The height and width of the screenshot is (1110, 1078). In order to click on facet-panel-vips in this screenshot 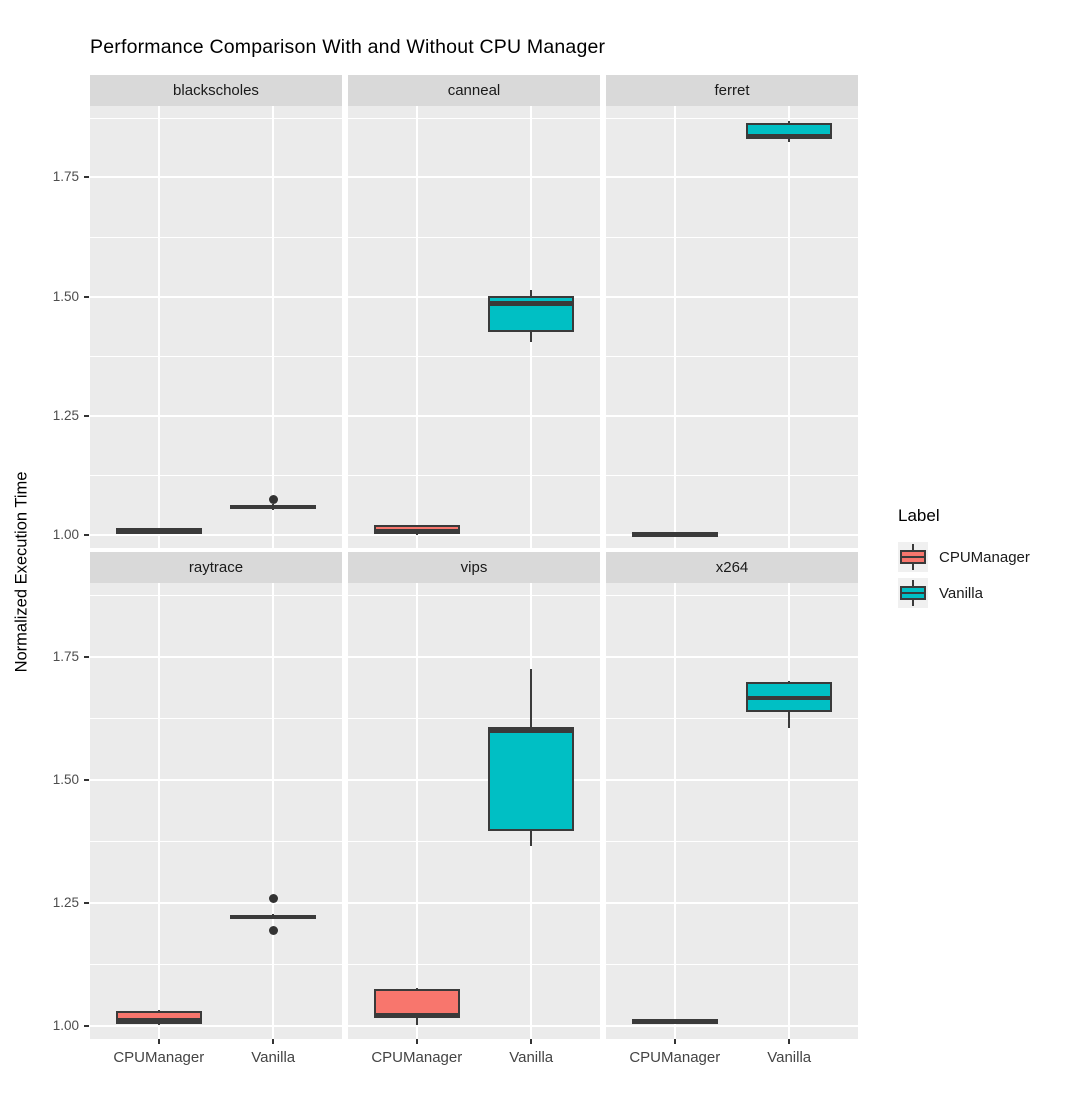, I will do `click(474, 811)`.